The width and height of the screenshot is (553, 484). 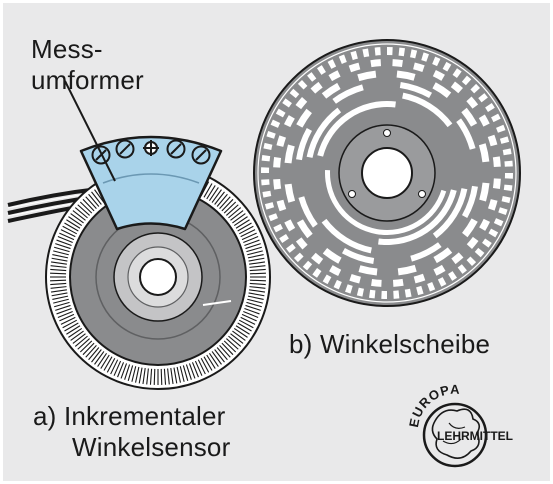 I want to click on sensor-label-line-2: Winkelsensor, so click(x=151, y=447).